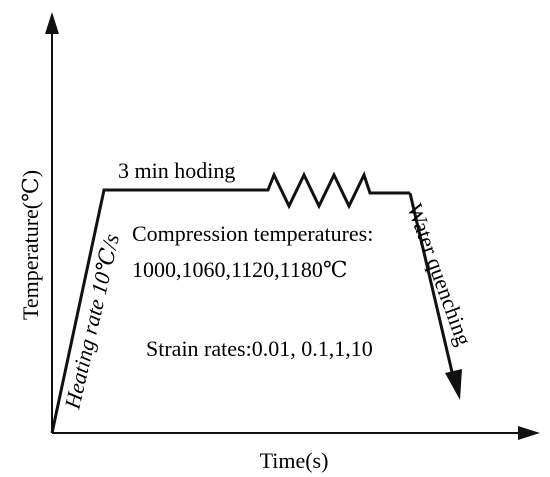 The image size is (550, 477). What do you see at coordinates (259, 348) in the screenshot?
I see `strain-rates-label: Strain rates:0.01, 0.1,1,10` at bounding box center [259, 348].